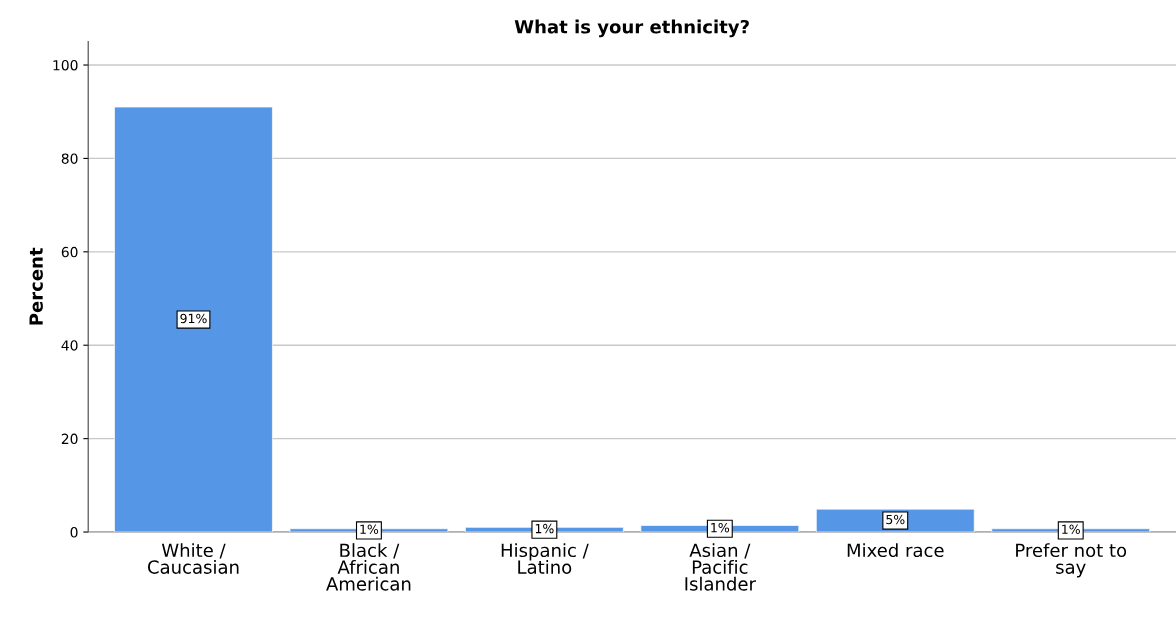 Image resolution: width=1176 pixels, height=641 pixels. Describe the element at coordinates (69, 158) in the screenshot. I see `y-tick-label: 80` at that location.